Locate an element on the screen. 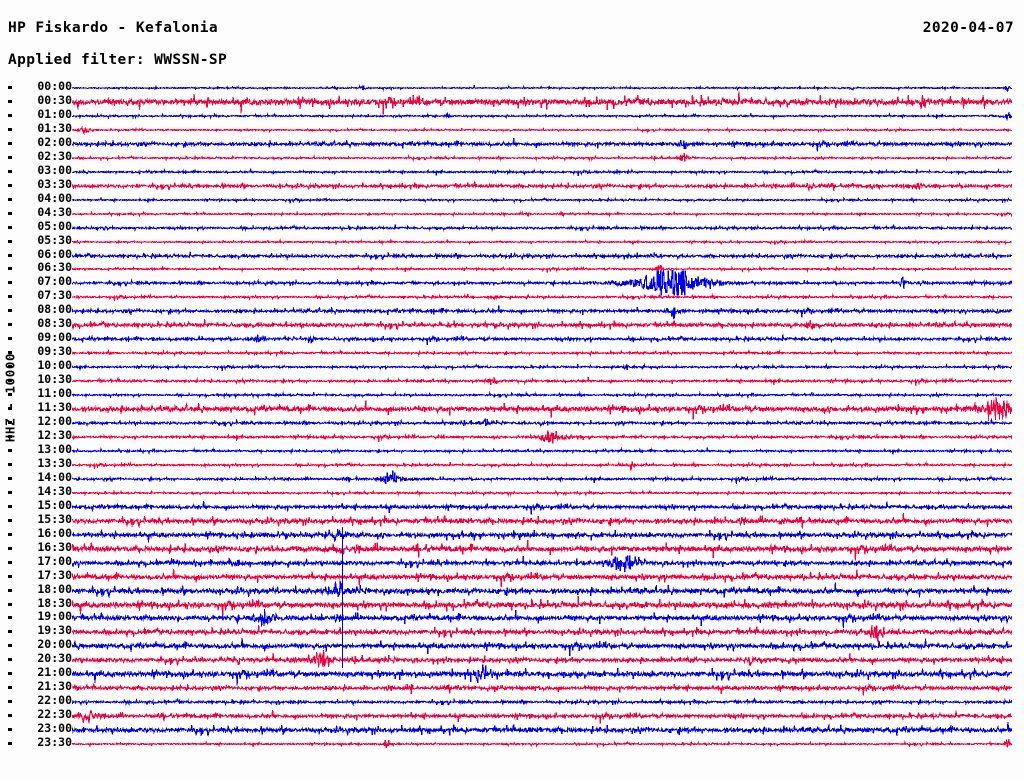 The height and width of the screenshot is (780, 1024). row-time-label: 15:30 is located at coordinates (54, 518).